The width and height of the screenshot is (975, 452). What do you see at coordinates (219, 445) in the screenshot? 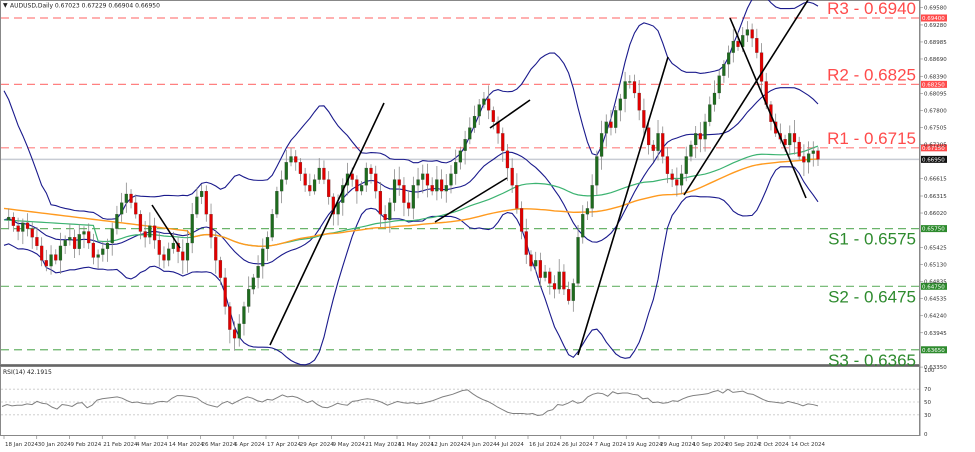
I see `time-tick: 26 Mar 2024` at bounding box center [219, 445].